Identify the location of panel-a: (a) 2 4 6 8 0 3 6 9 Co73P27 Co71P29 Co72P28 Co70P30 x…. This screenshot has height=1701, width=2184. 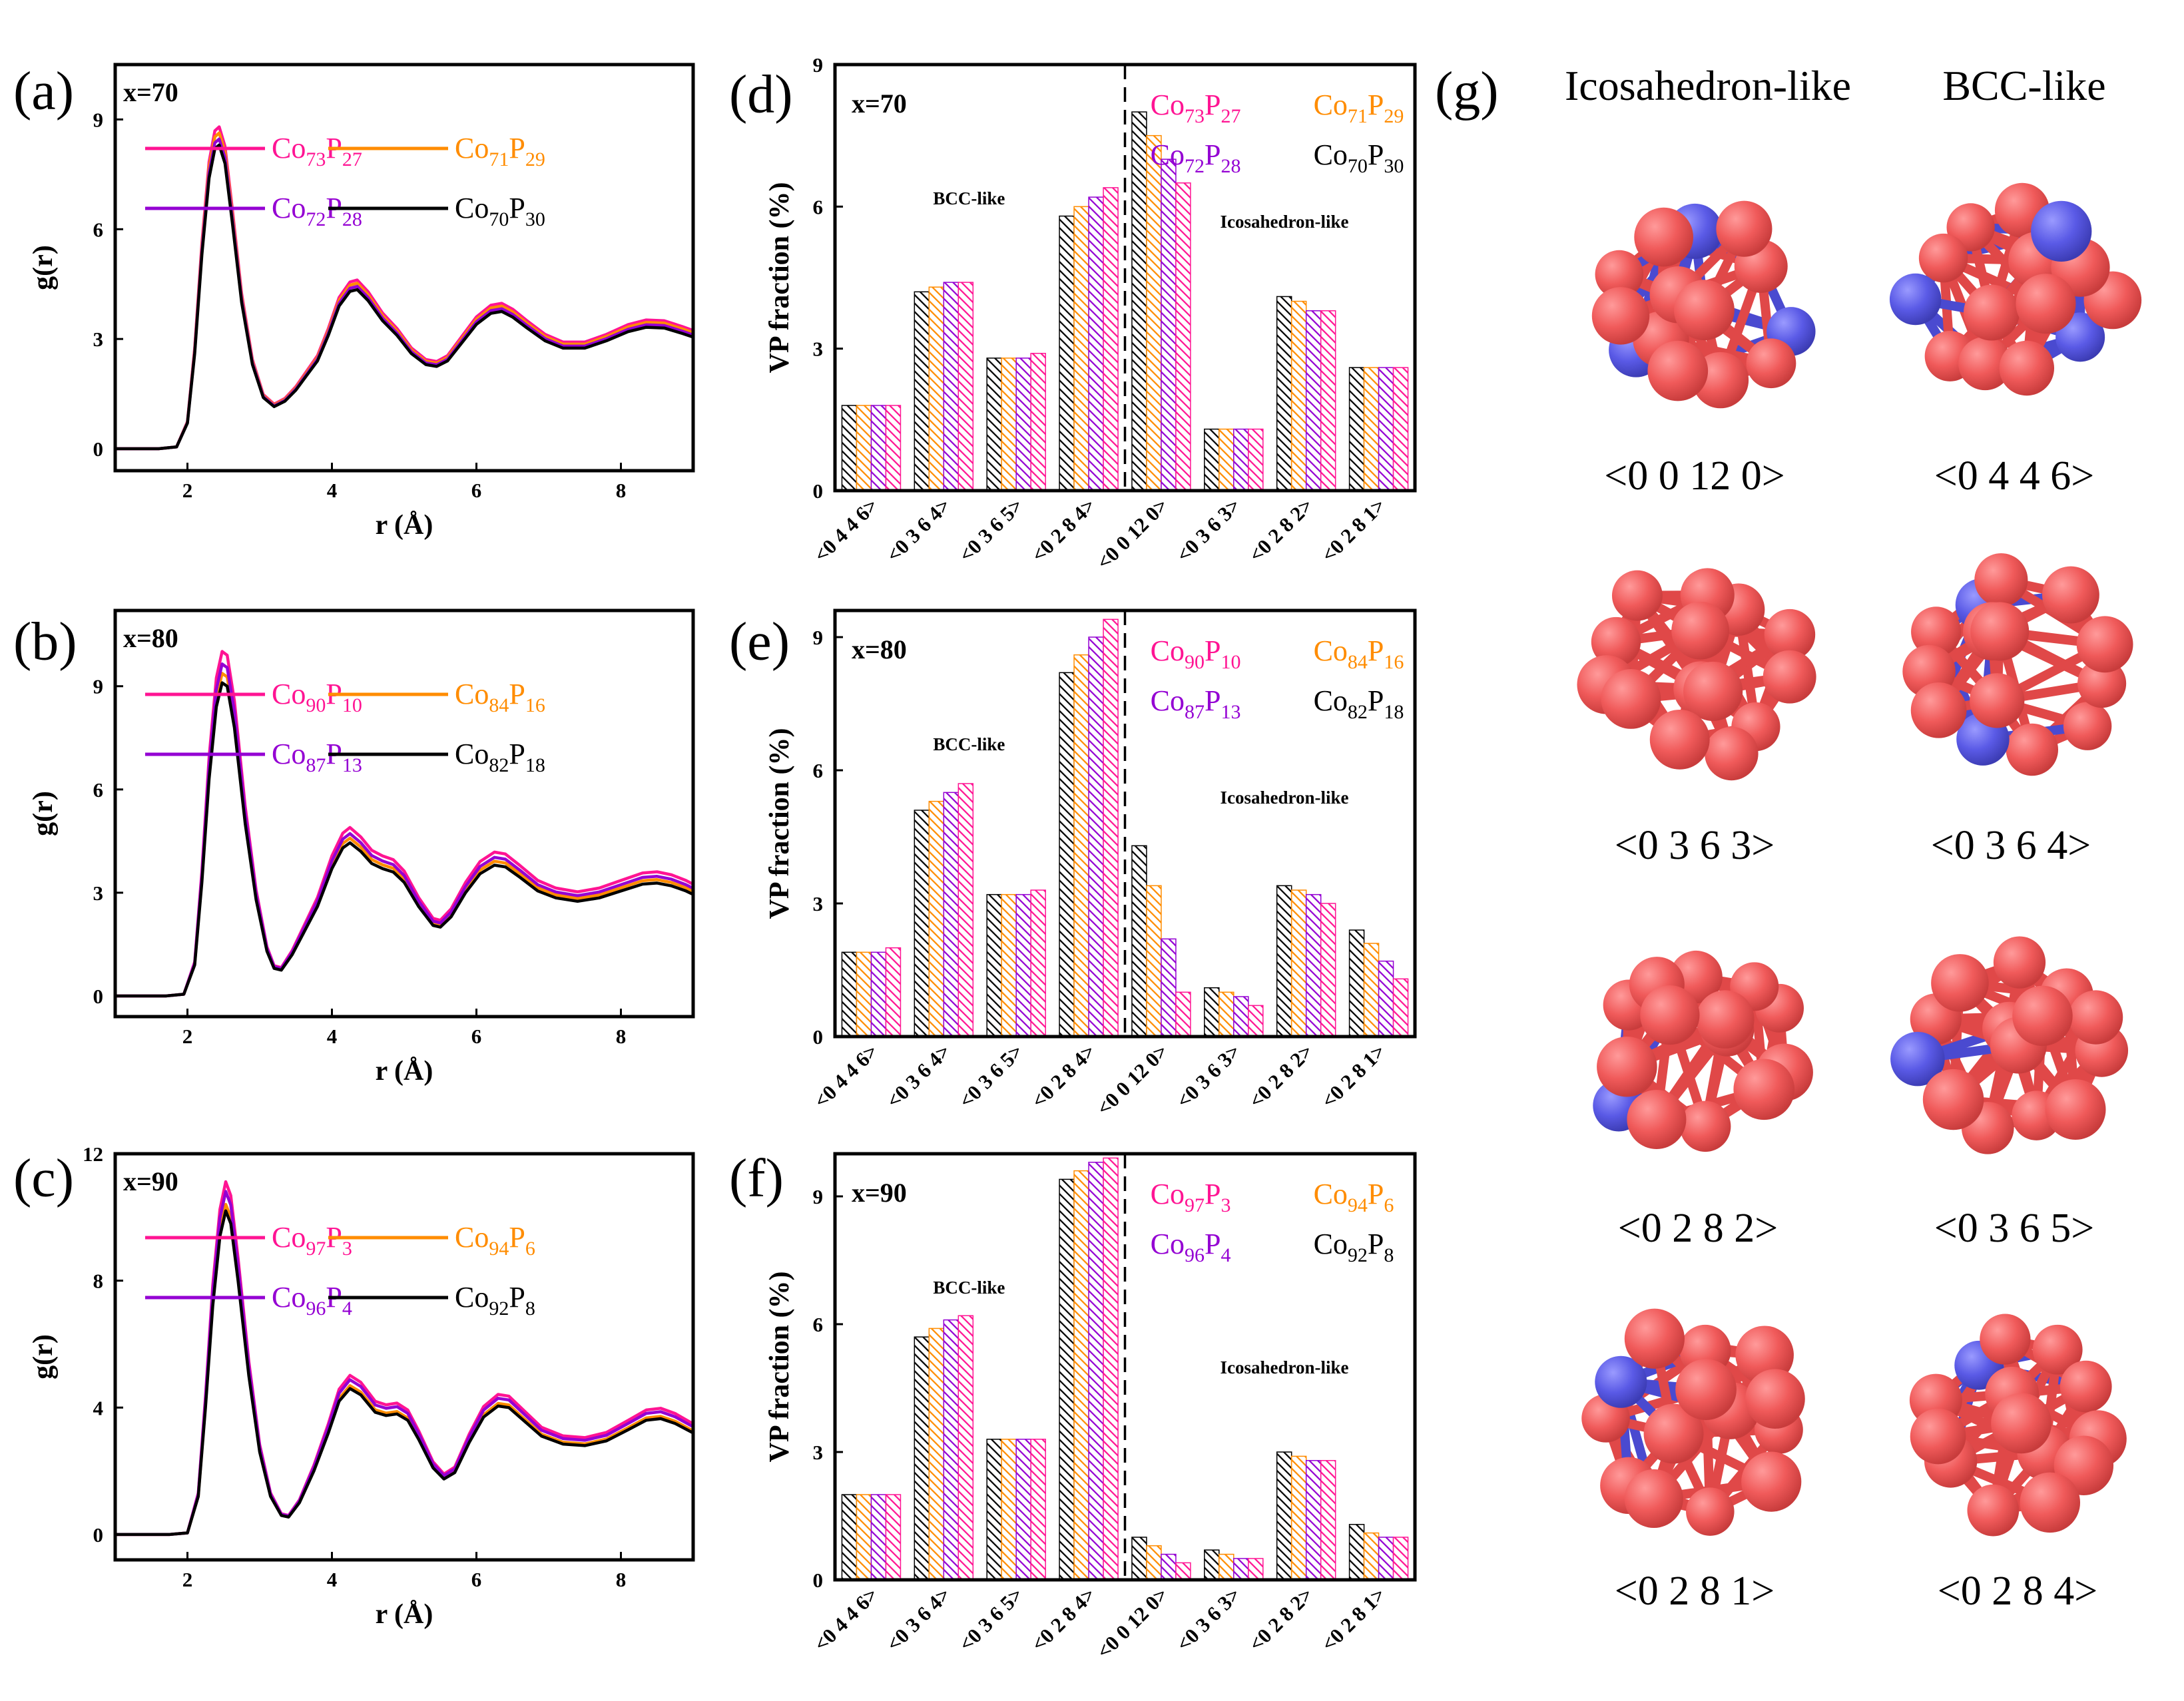
(354, 300).